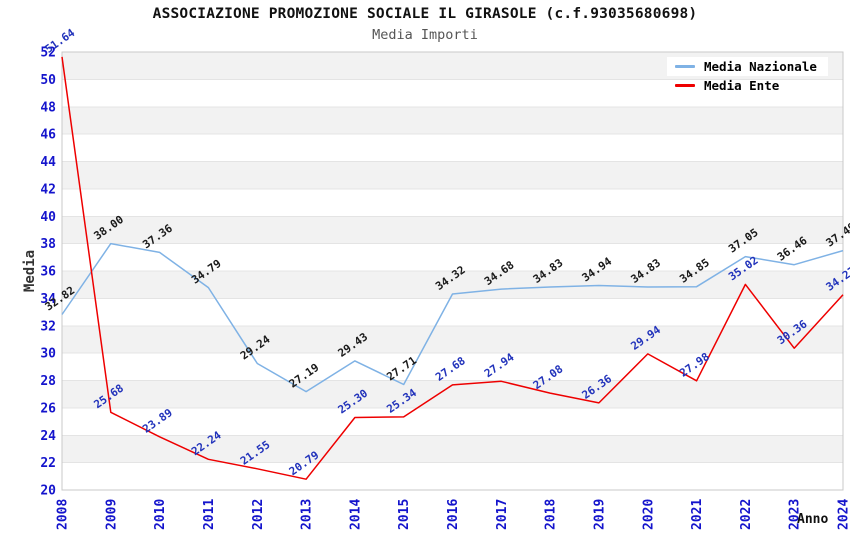  Describe the element at coordinates (685, 66) in the screenshot. I see `media-nazionale-line-swatch` at that location.